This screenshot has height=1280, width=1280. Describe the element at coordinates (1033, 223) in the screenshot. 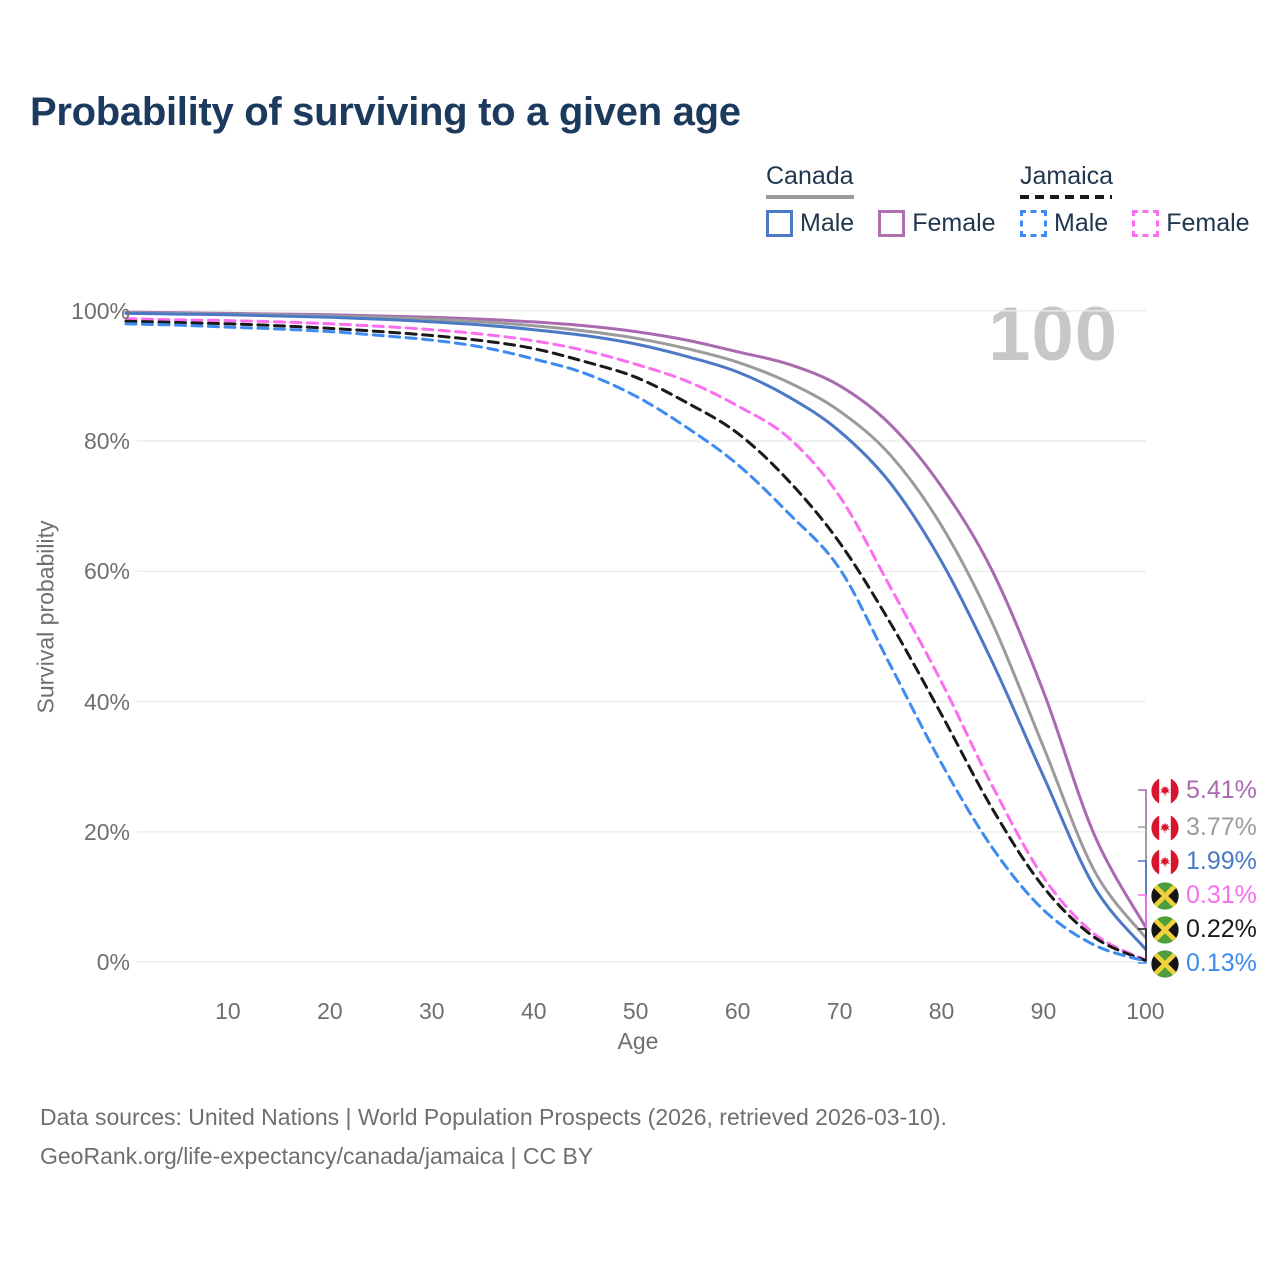

I see `jamaica-male-swatch-icon` at that location.